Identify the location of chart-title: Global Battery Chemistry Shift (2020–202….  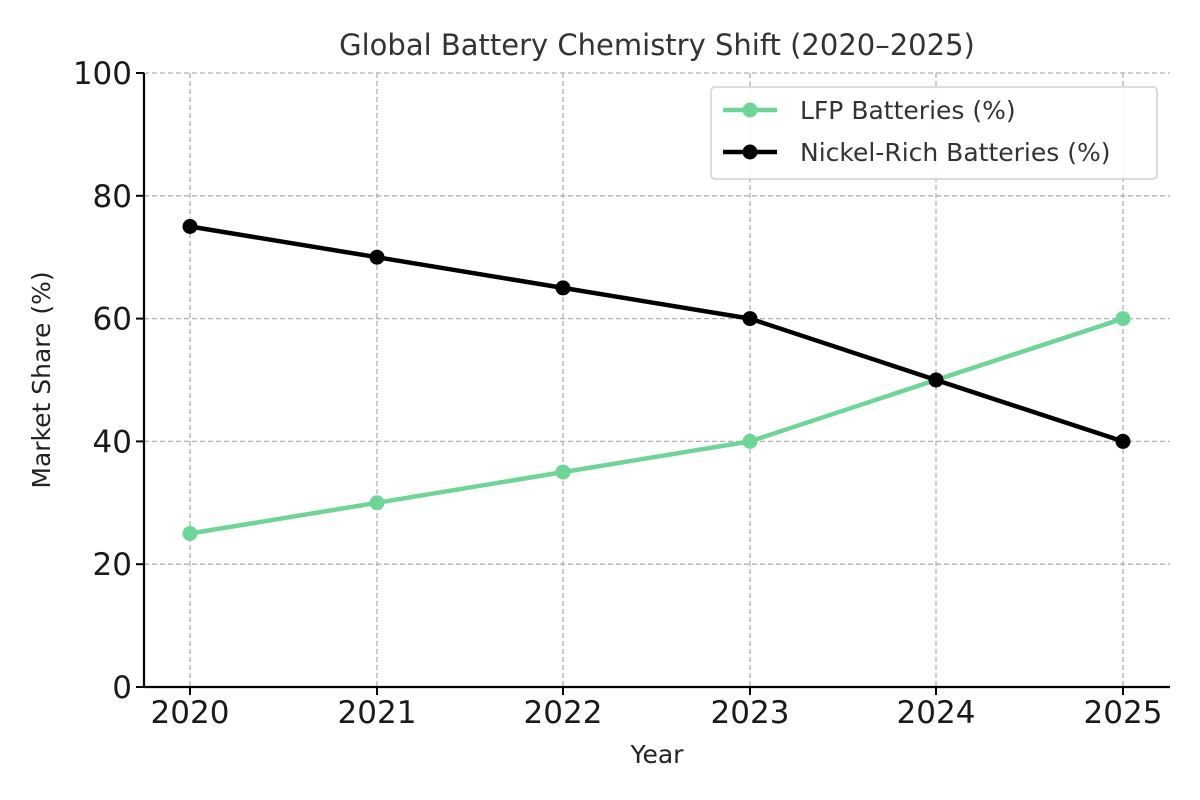
(657, 45).